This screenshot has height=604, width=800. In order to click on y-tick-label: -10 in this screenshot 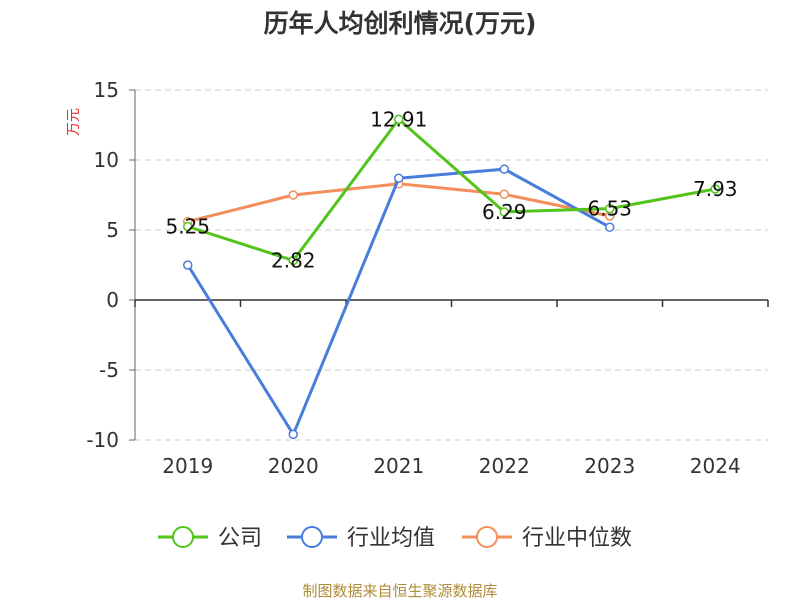, I will do `click(102, 440)`.